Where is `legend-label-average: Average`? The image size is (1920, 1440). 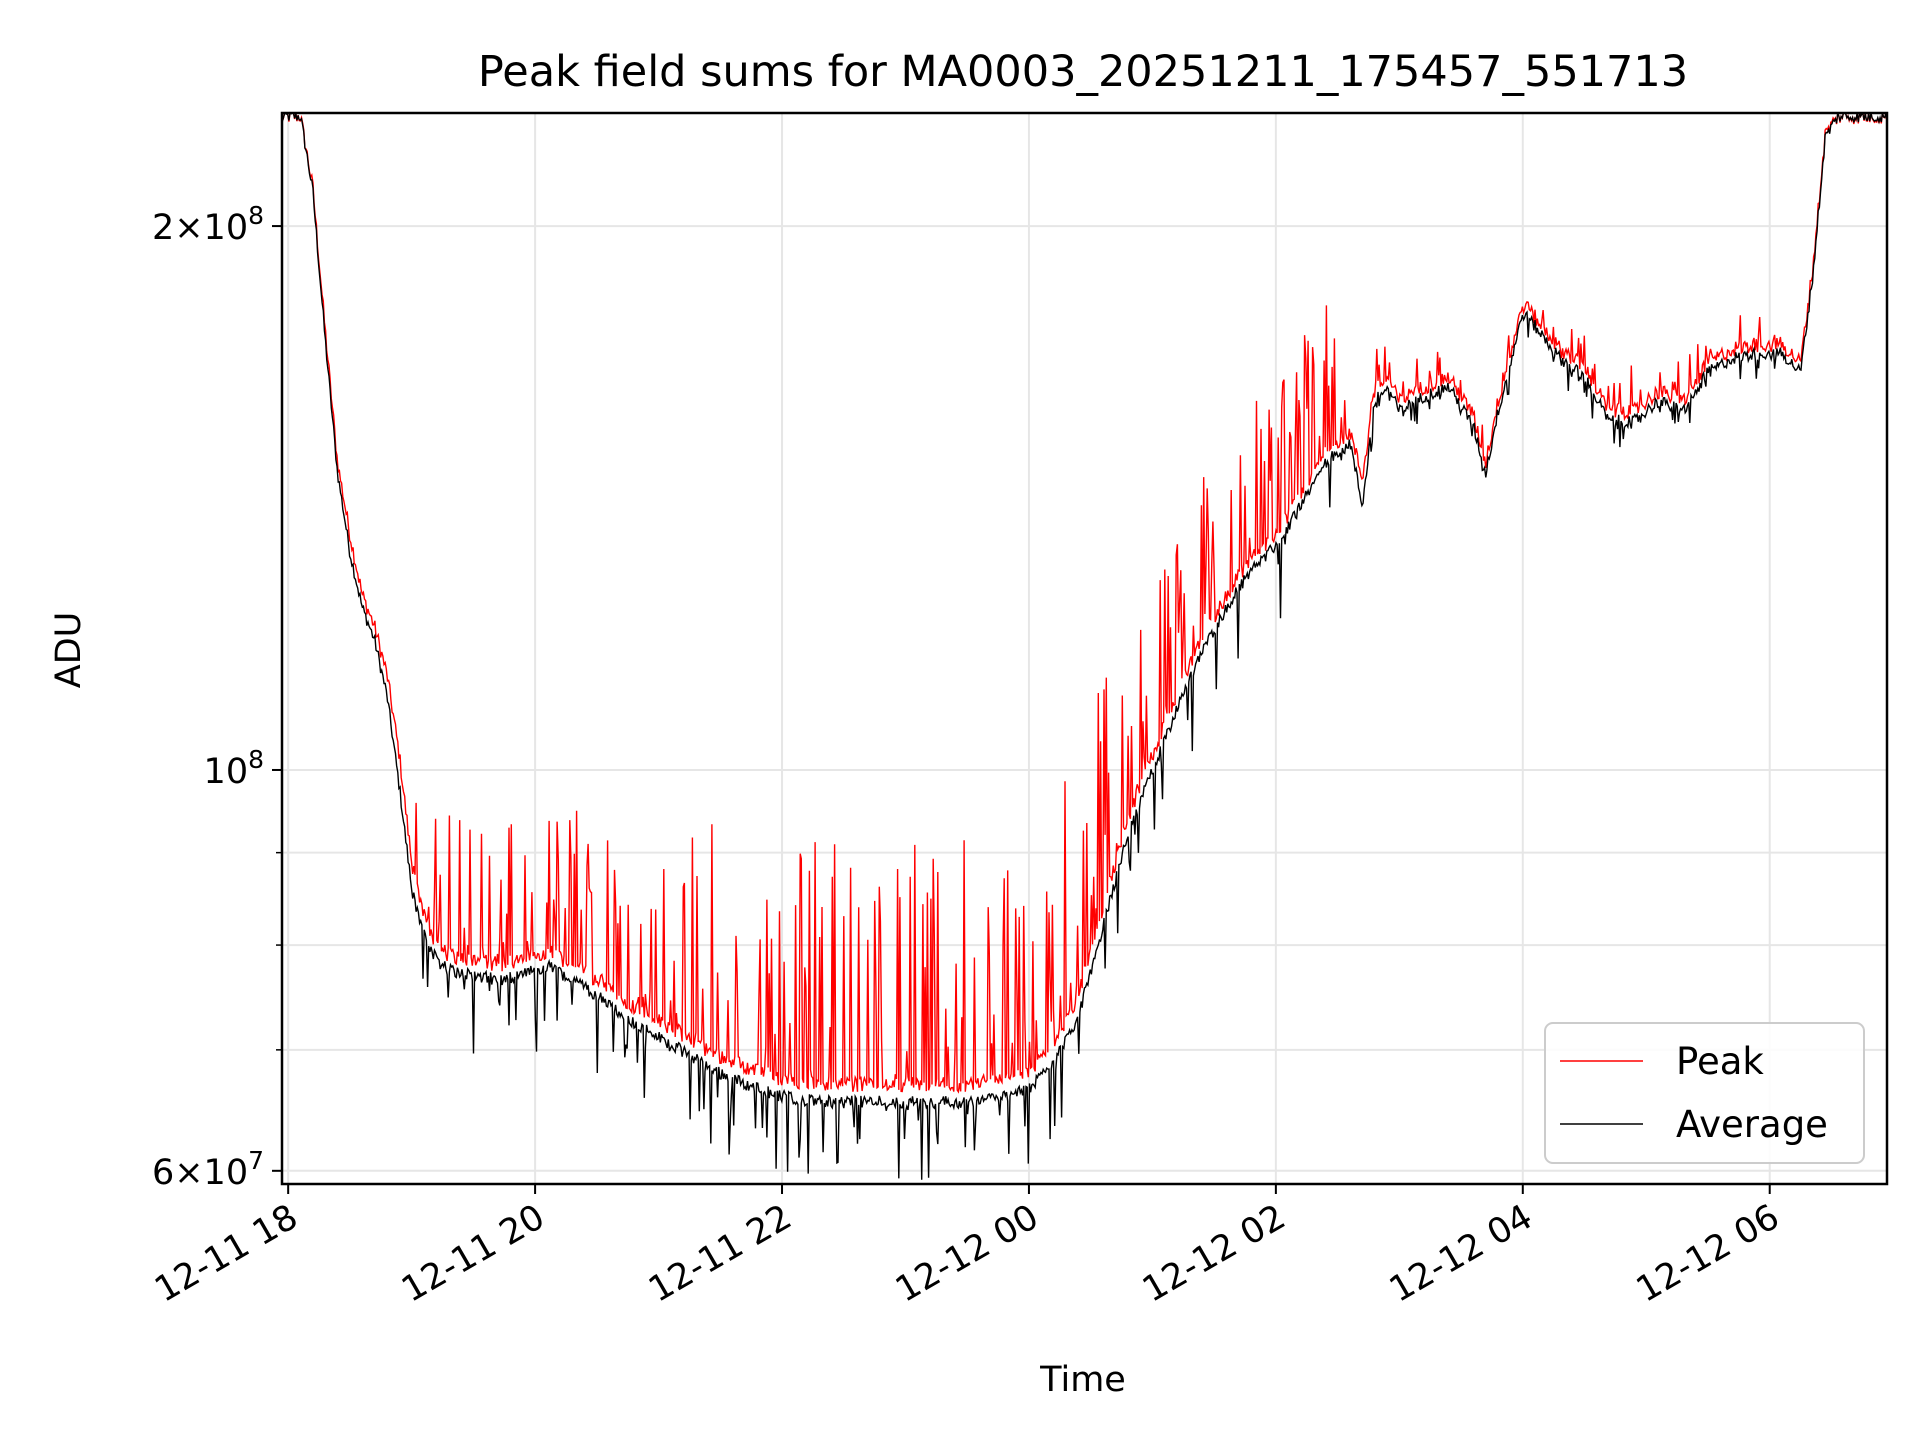
legend-label-average: Average is located at coordinates (1752, 1124).